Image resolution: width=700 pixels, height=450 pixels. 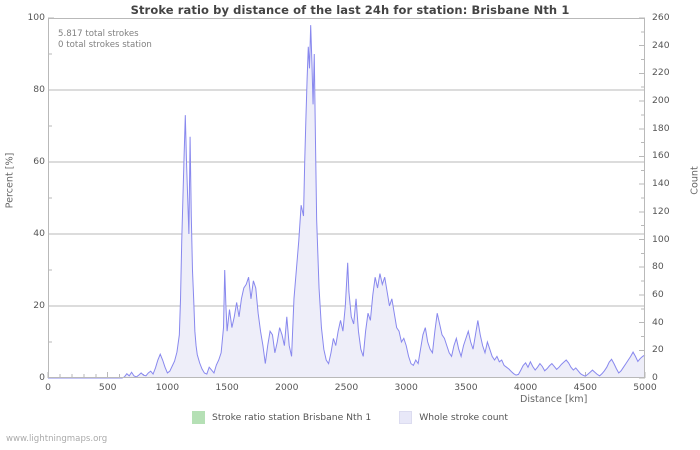 I want to click on x-axis-title: Distance [km], so click(x=554, y=399).